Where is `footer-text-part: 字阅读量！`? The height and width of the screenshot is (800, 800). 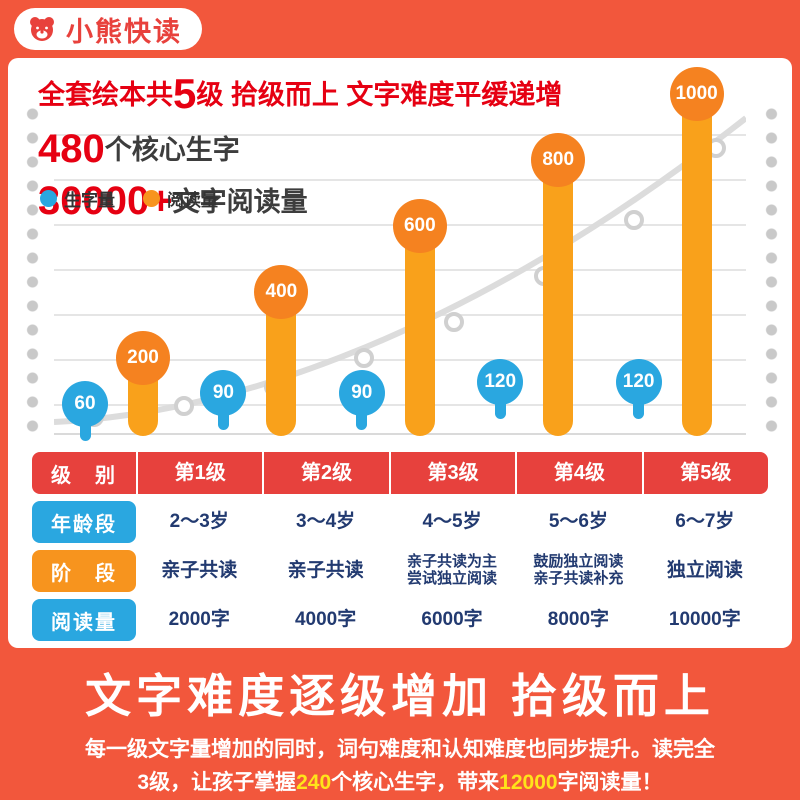 footer-text-part: 字阅读量！ is located at coordinates (610, 782).